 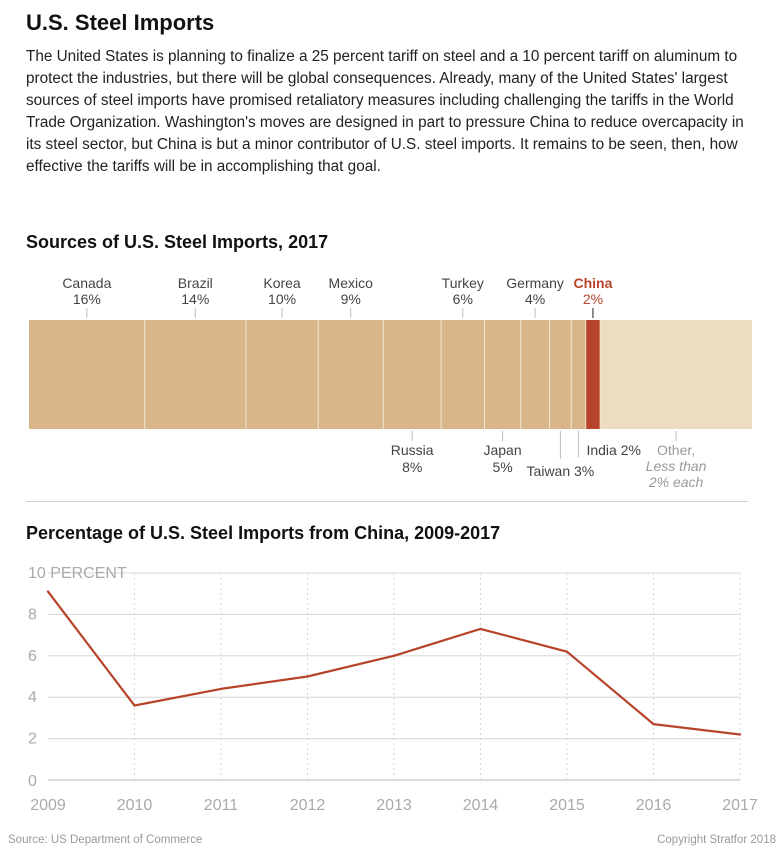 What do you see at coordinates (282, 283) in the screenshot?
I see `segment-name: Korea` at bounding box center [282, 283].